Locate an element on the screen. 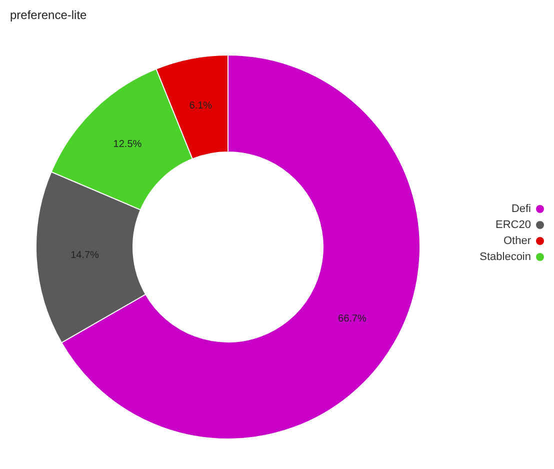 Image resolution: width=554 pixels, height=469 pixels. legend-label: Other is located at coordinates (517, 240).